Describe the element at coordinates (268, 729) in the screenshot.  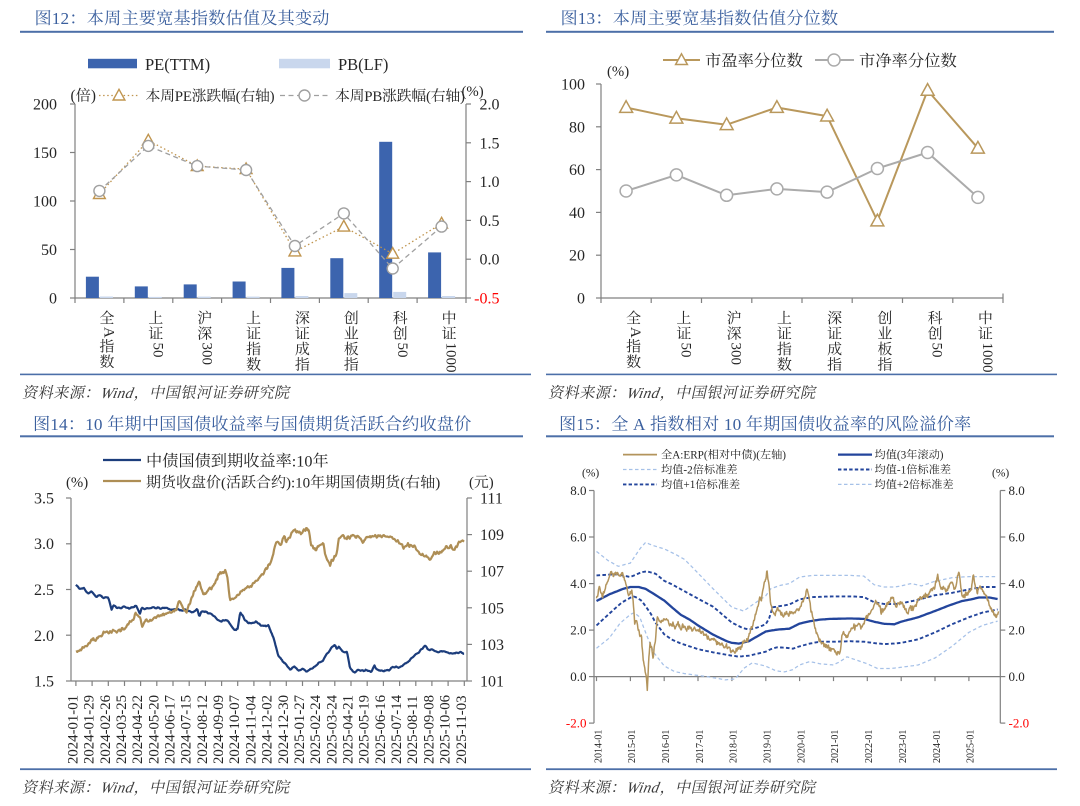
I see `svg-text: 2024-12-02` at that location.